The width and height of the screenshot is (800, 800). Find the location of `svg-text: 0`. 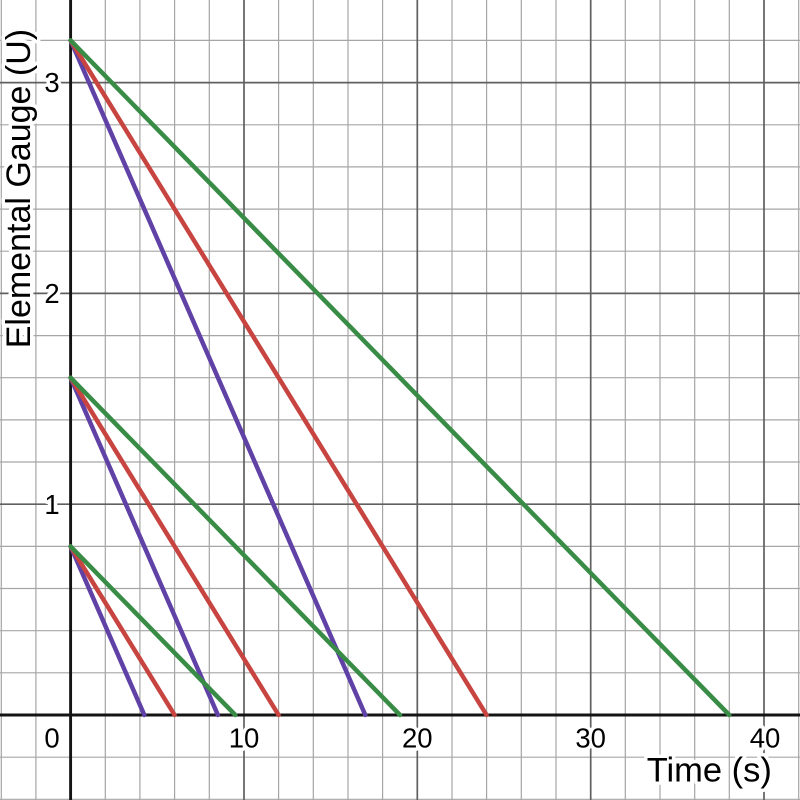

svg-text: 0 is located at coordinates (51, 737).